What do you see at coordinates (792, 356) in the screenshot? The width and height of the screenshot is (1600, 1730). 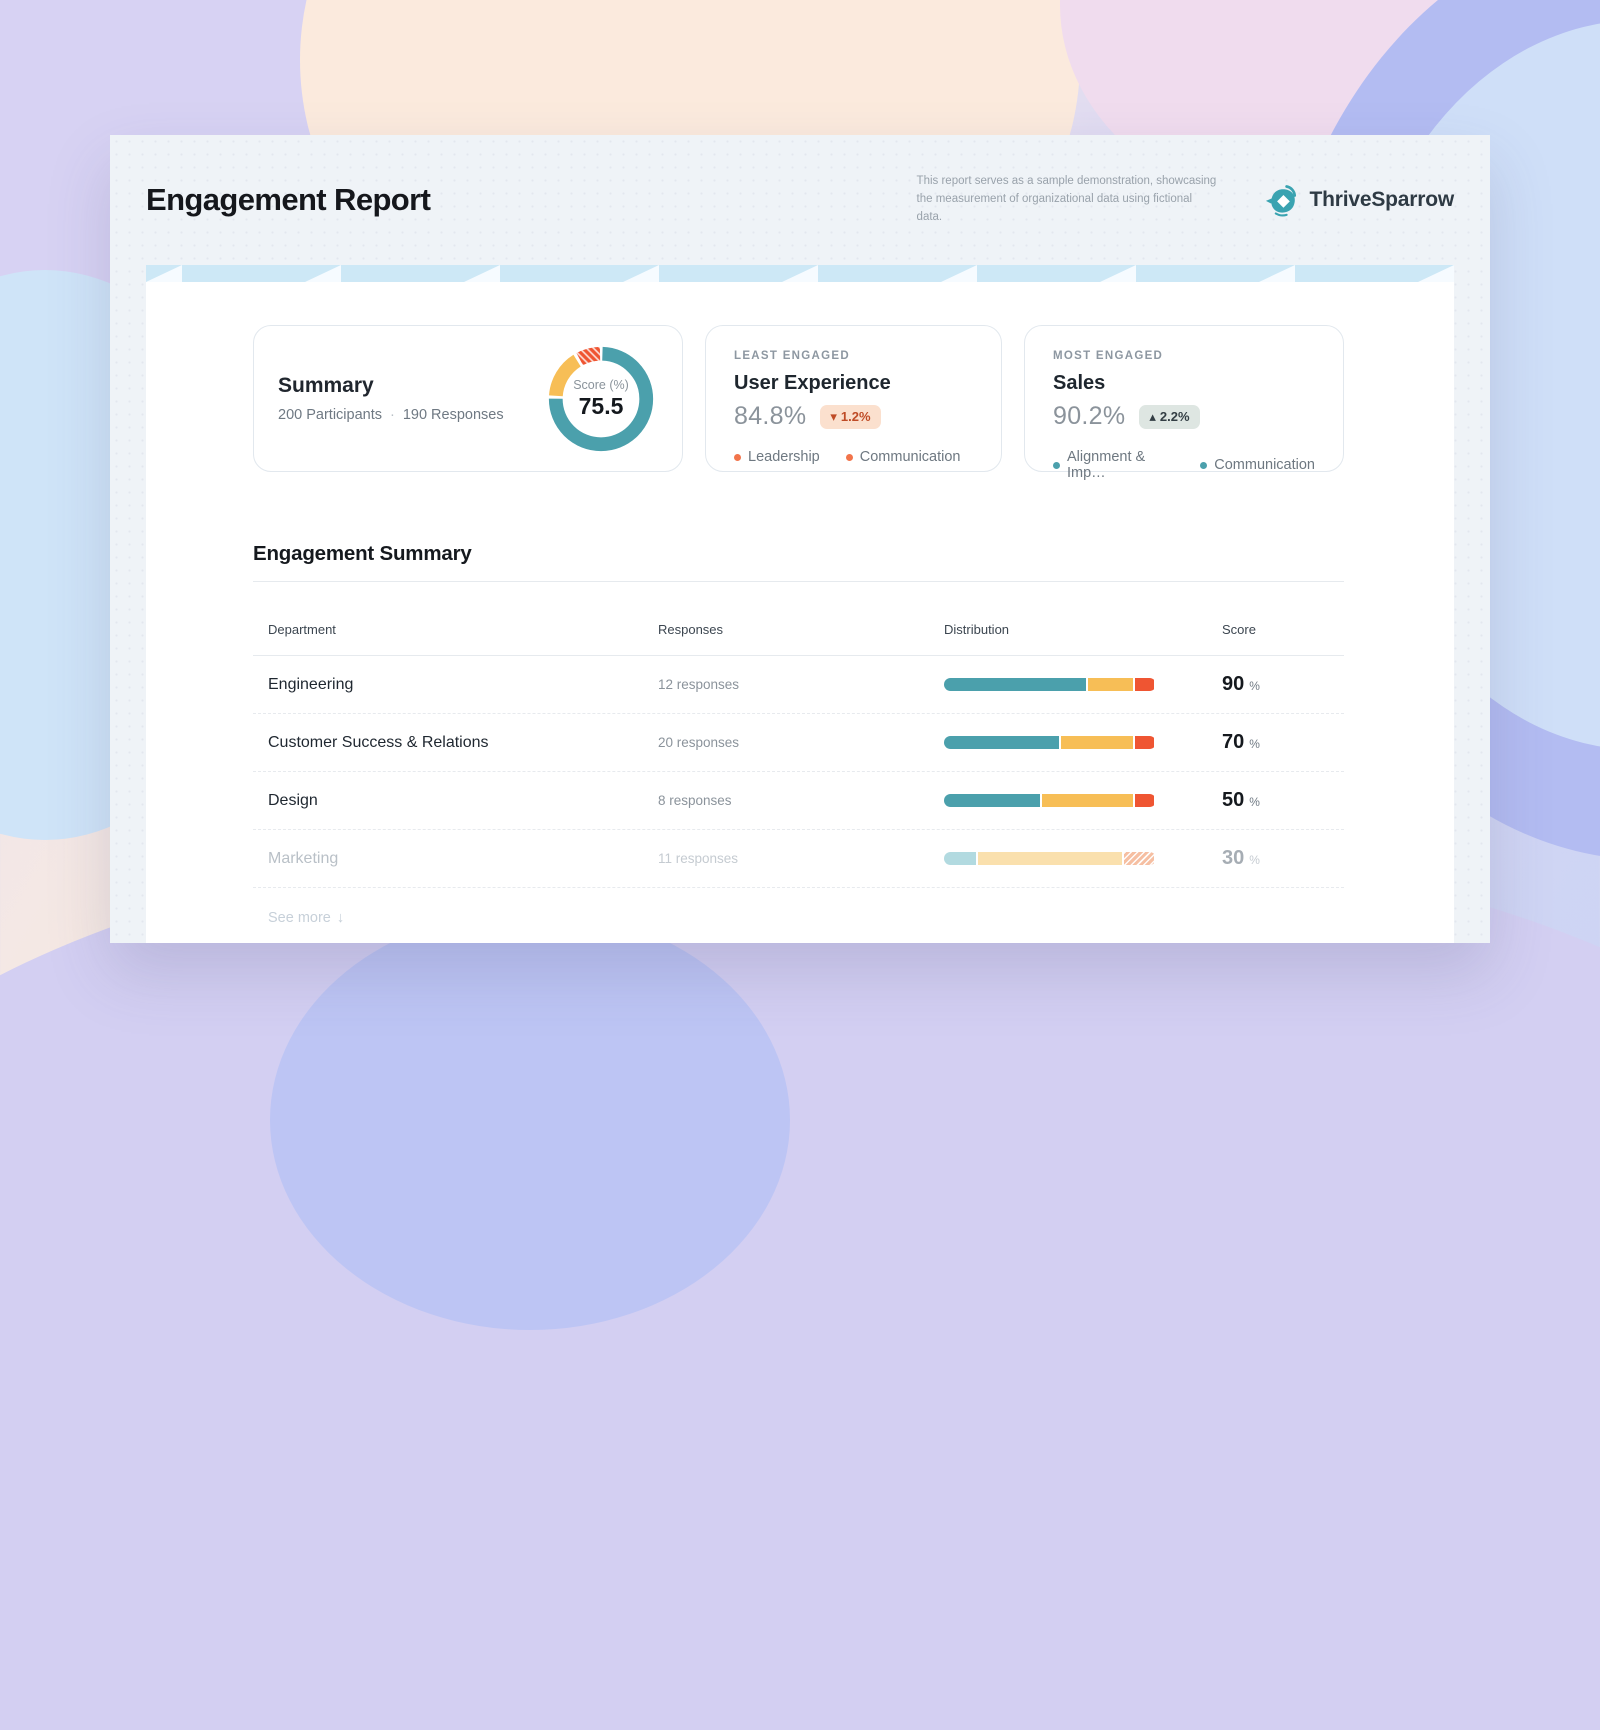 I see `least-engaged-label: LEAST ENGAGED` at bounding box center [792, 356].